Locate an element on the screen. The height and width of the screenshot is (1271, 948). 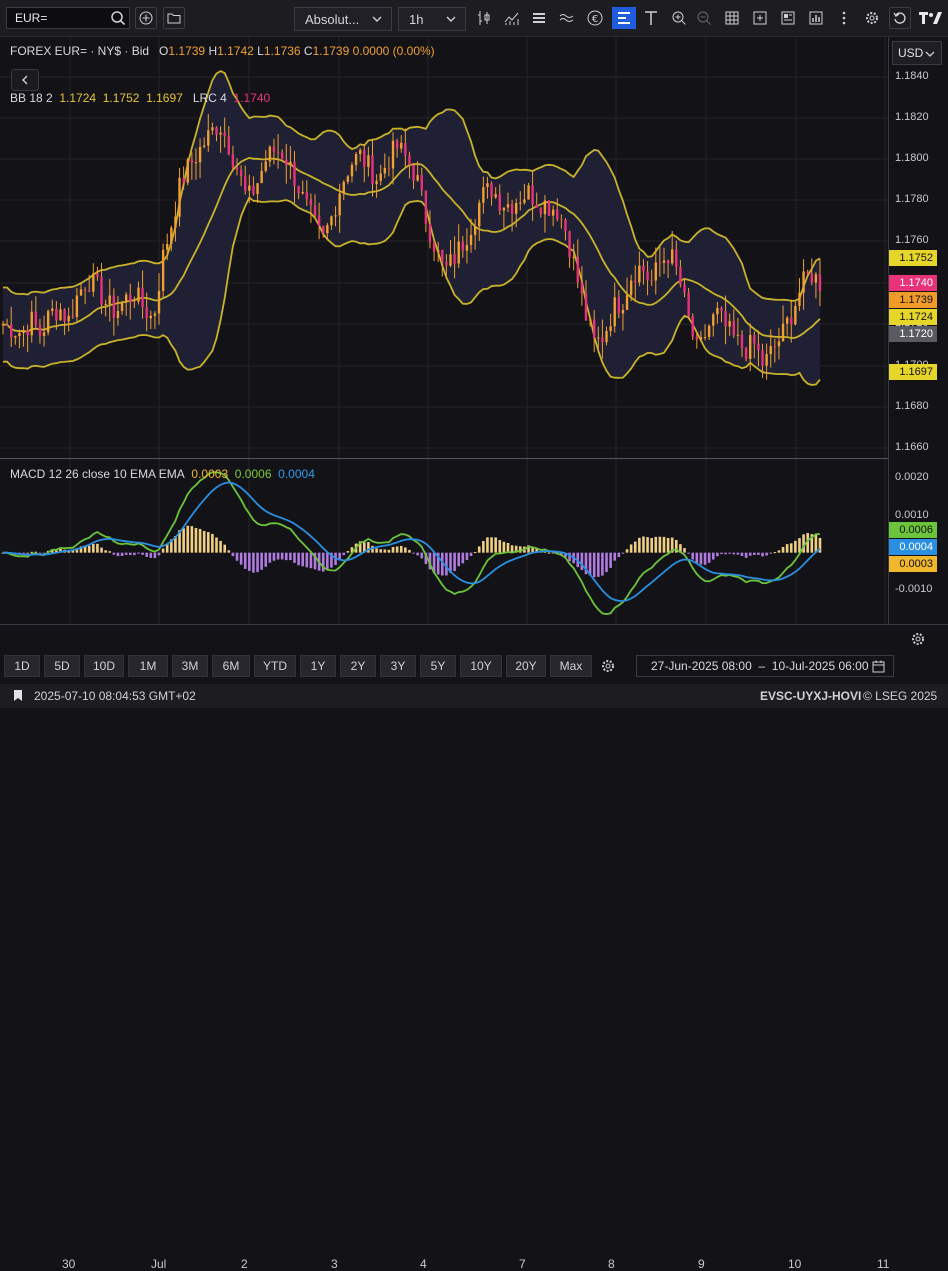
range-button-2y: 2Y is located at coordinates (358, 666).